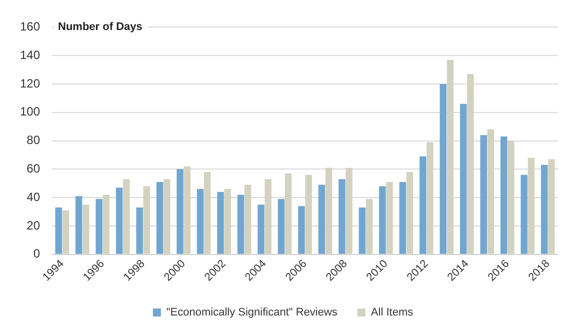 This screenshot has width=576, height=336. Describe the element at coordinates (30, 111) in the screenshot. I see `y-tick-label: 100` at that location.